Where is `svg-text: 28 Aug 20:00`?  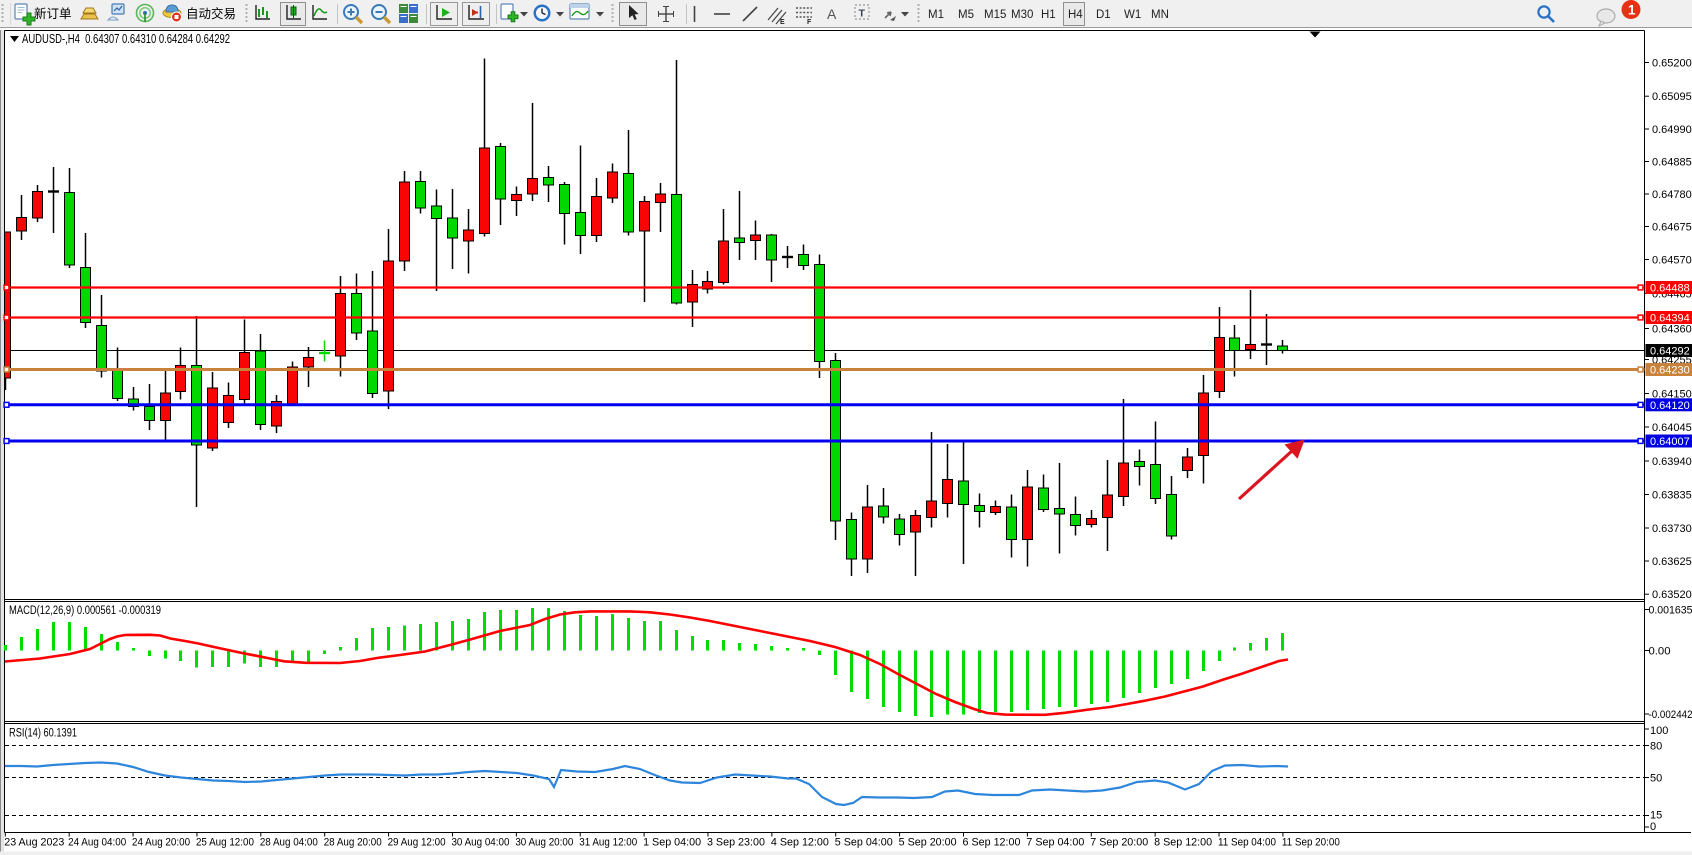 svg-text: 28 Aug 20:00 is located at coordinates (353, 843).